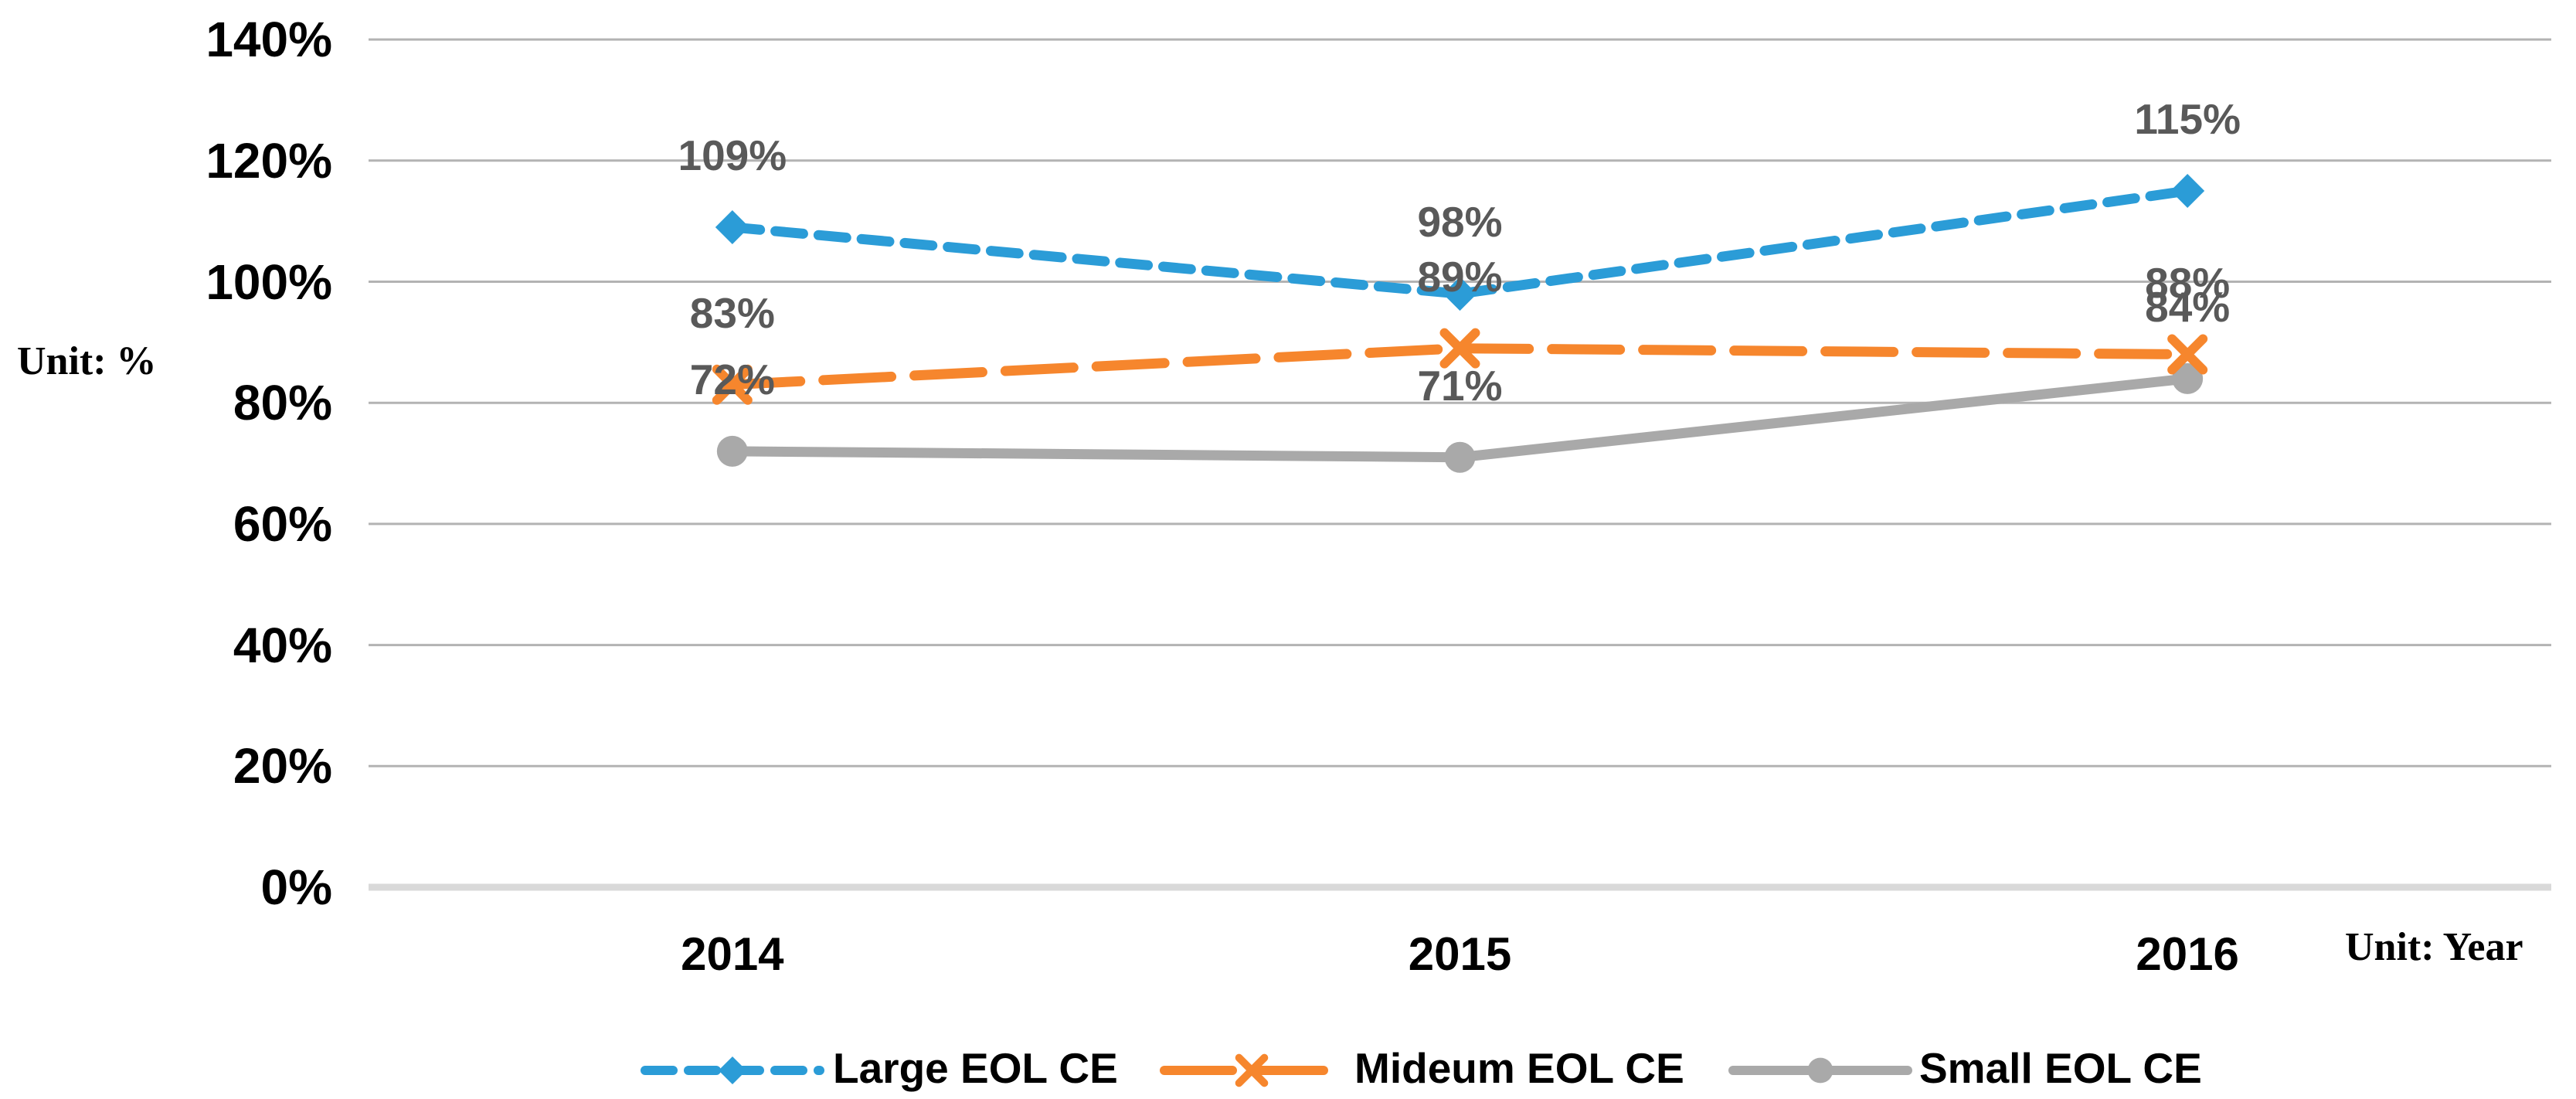  I want to click on data-label: 98%, so click(1460, 222).